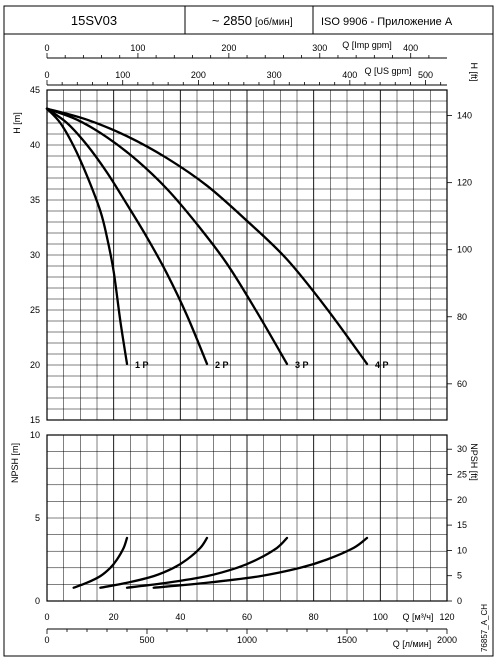 The height and width of the screenshot is (661, 499). I want to click on bottom-axis-lmin-tick-label: 1500, so click(347, 640).